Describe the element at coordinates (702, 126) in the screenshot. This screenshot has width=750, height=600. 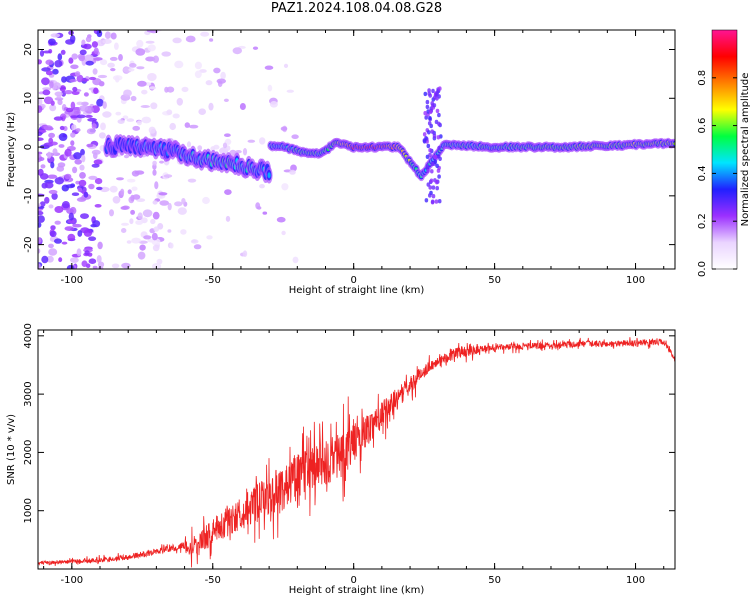
I see `colorbar-tick-label: 0.6` at that location.